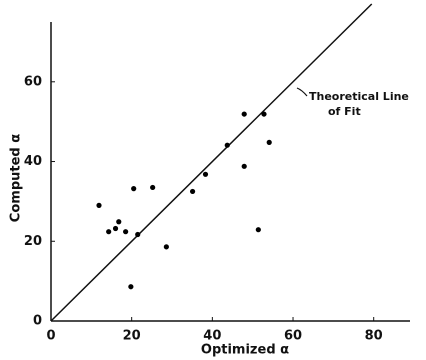 The image size is (426, 360). What do you see at coordinates (302, 92) in the screenshot?
I see `annotation-leader` at bounding box center [302, 92].